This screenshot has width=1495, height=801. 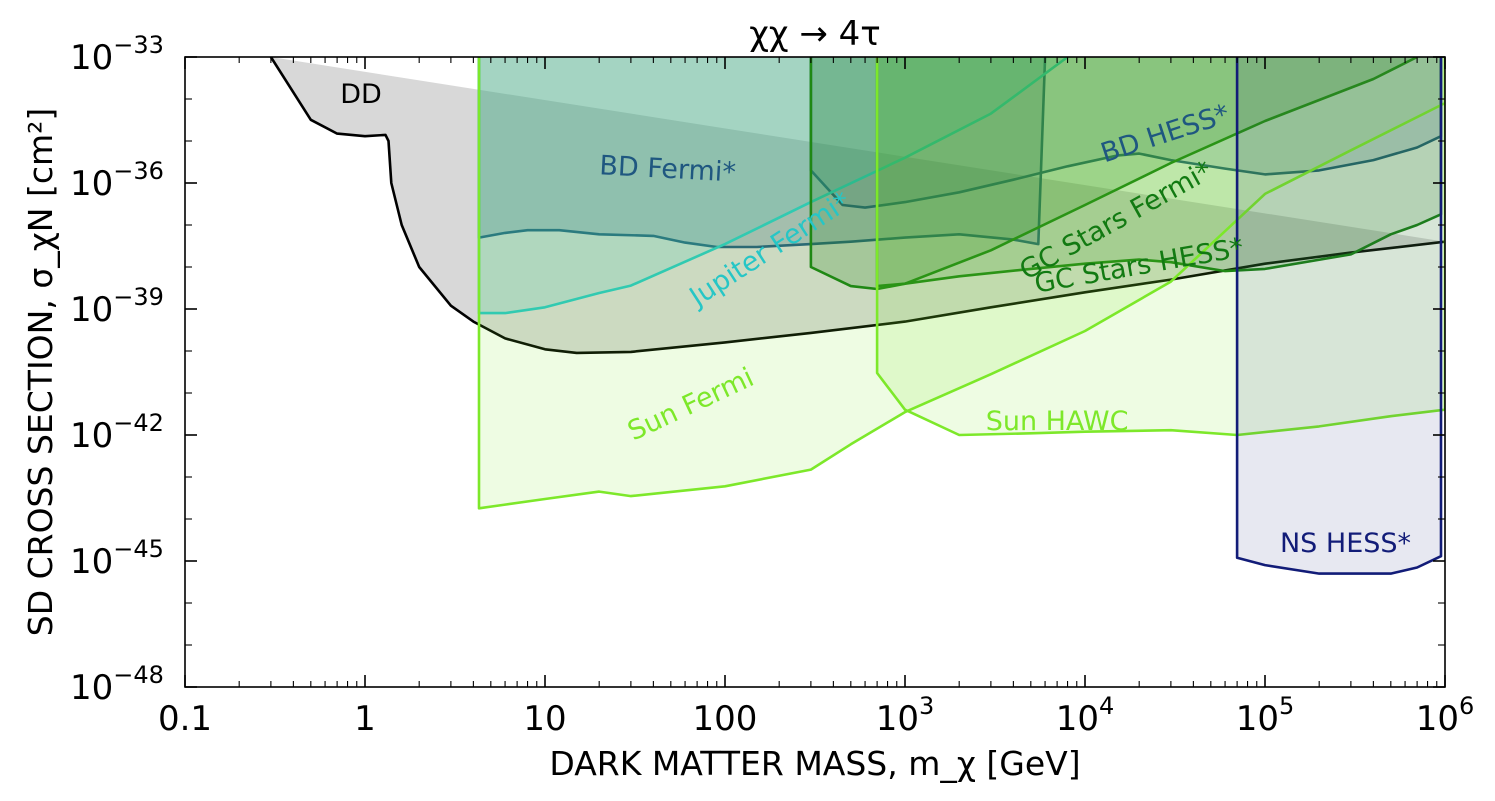 What do you see at coordinates (365, 719) in the screenshot?
I see `x-tick-label: 1` at bounding box center [365, 719].